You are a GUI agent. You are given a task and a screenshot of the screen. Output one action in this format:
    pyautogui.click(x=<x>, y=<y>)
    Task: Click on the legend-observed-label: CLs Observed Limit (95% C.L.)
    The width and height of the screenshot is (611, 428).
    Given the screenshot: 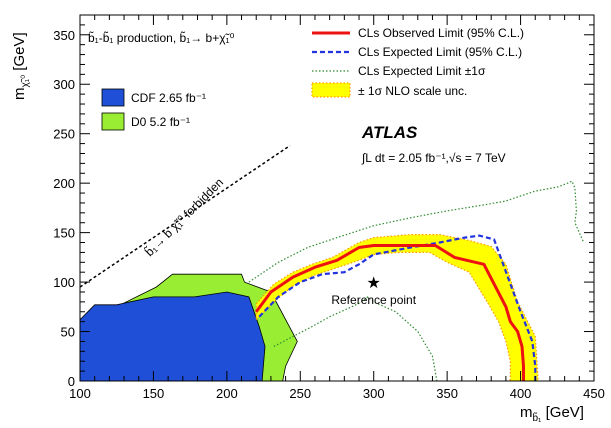 What is the action you would take?
    pyautogui.click(x=441, y=33)
    